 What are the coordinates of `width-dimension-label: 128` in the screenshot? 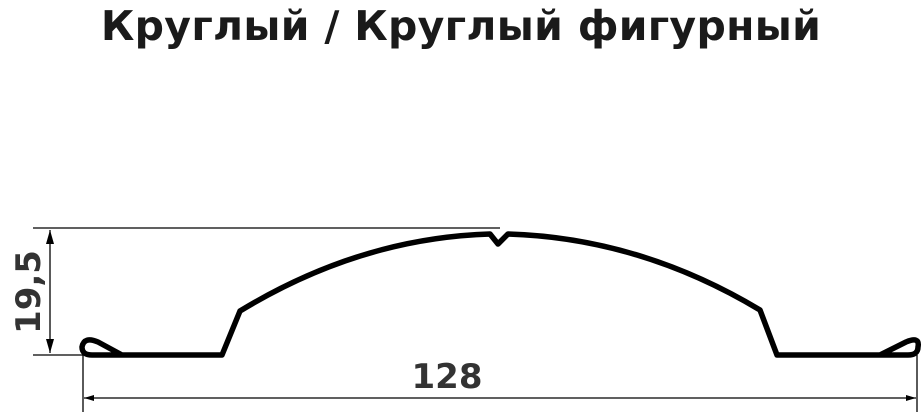 It's located at (447, 377).